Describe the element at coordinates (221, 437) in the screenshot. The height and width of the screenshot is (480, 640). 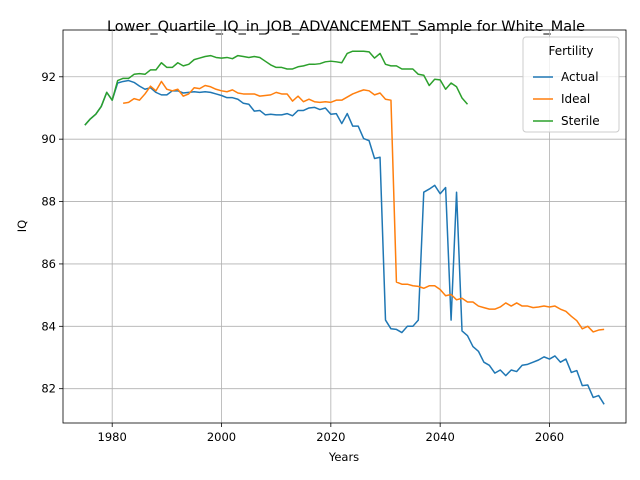
I see `x-tick-label: 2000` at that location.